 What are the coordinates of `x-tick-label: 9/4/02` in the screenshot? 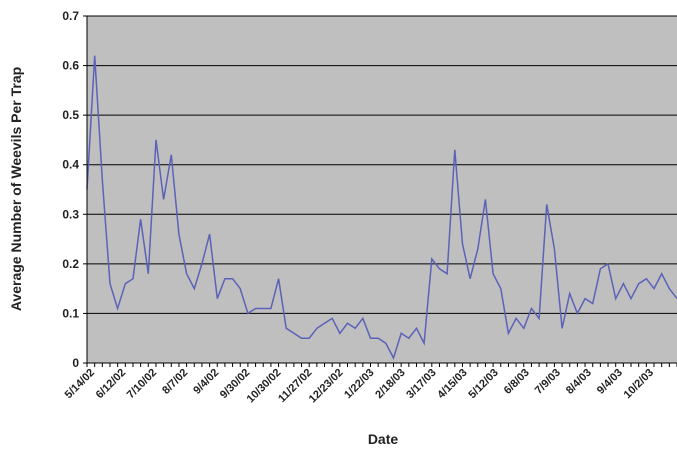 It's located at (206, 382).